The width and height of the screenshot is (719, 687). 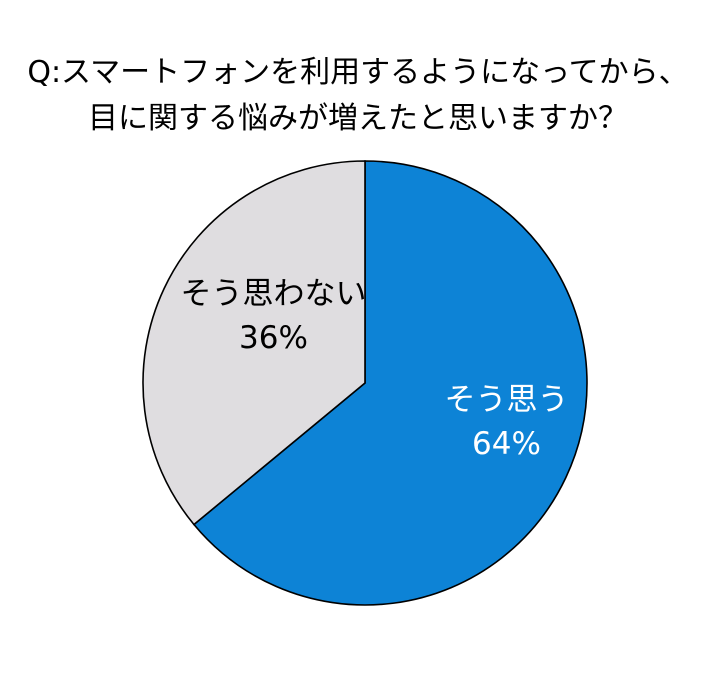 What do you see at coordinates (506, 444) in the screenshot?
I see `slice-value-label-1: 64%` at bounding box center [506, 444].